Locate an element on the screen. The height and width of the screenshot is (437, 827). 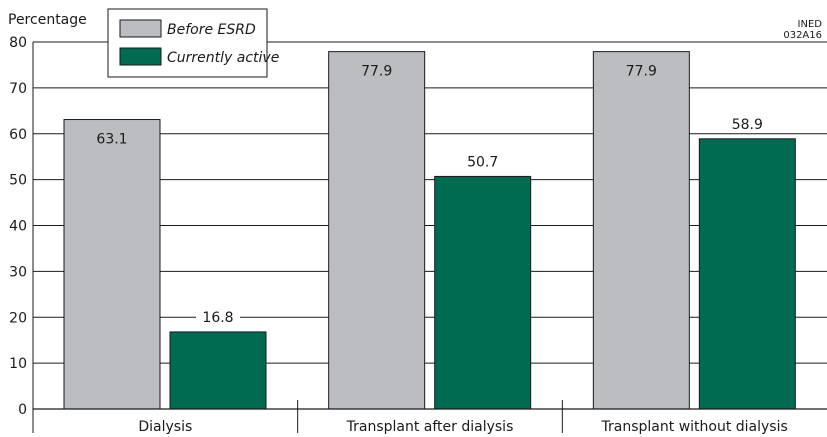
data-label: 50.7 is located at coordinates (482, 162).